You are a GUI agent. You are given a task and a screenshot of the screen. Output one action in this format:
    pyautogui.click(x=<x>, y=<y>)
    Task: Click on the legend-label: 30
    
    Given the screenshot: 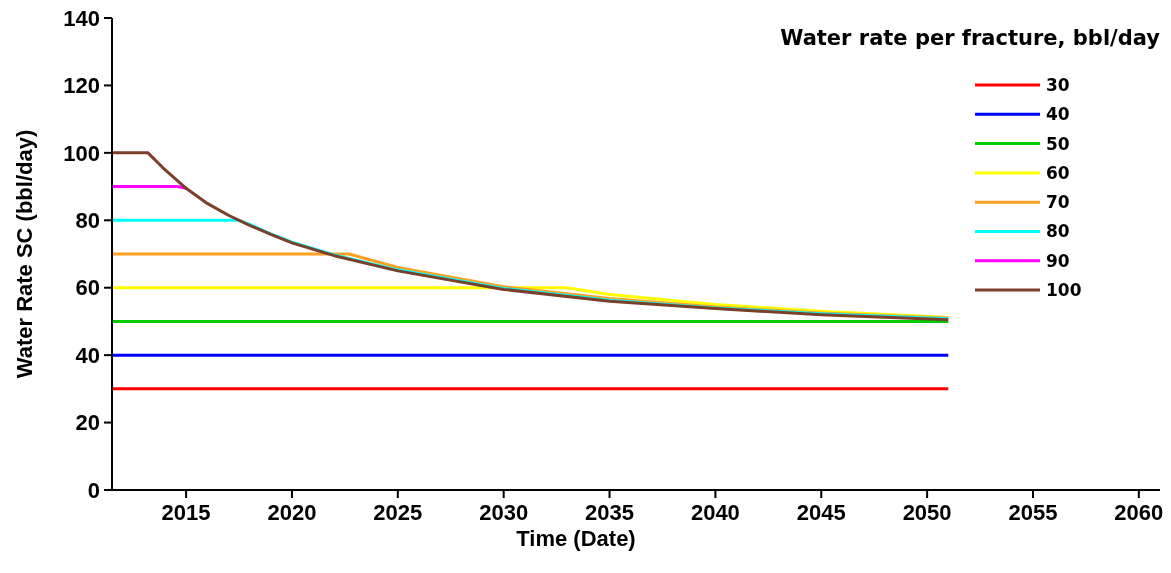 What is the action you would take?
    pyautogui.click(x=1058, y=84)
    